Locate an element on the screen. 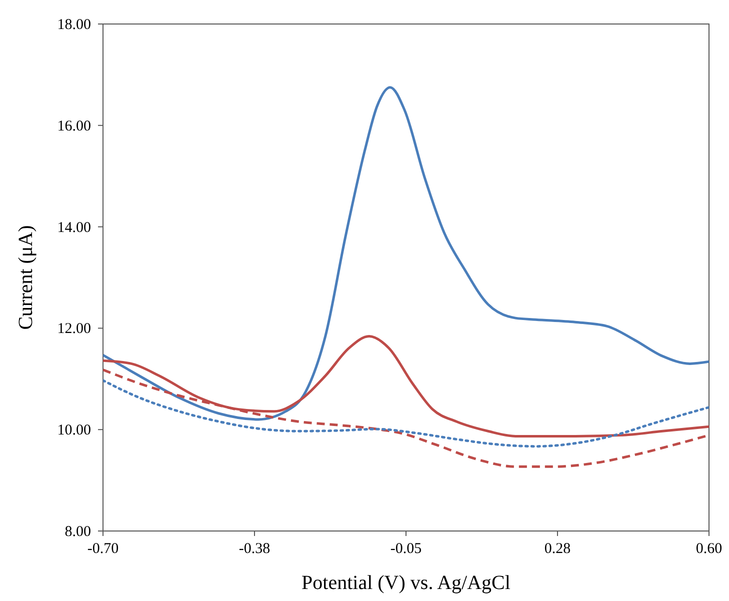  y-tick-label: 10.00 is located at coordinates (74, 430).